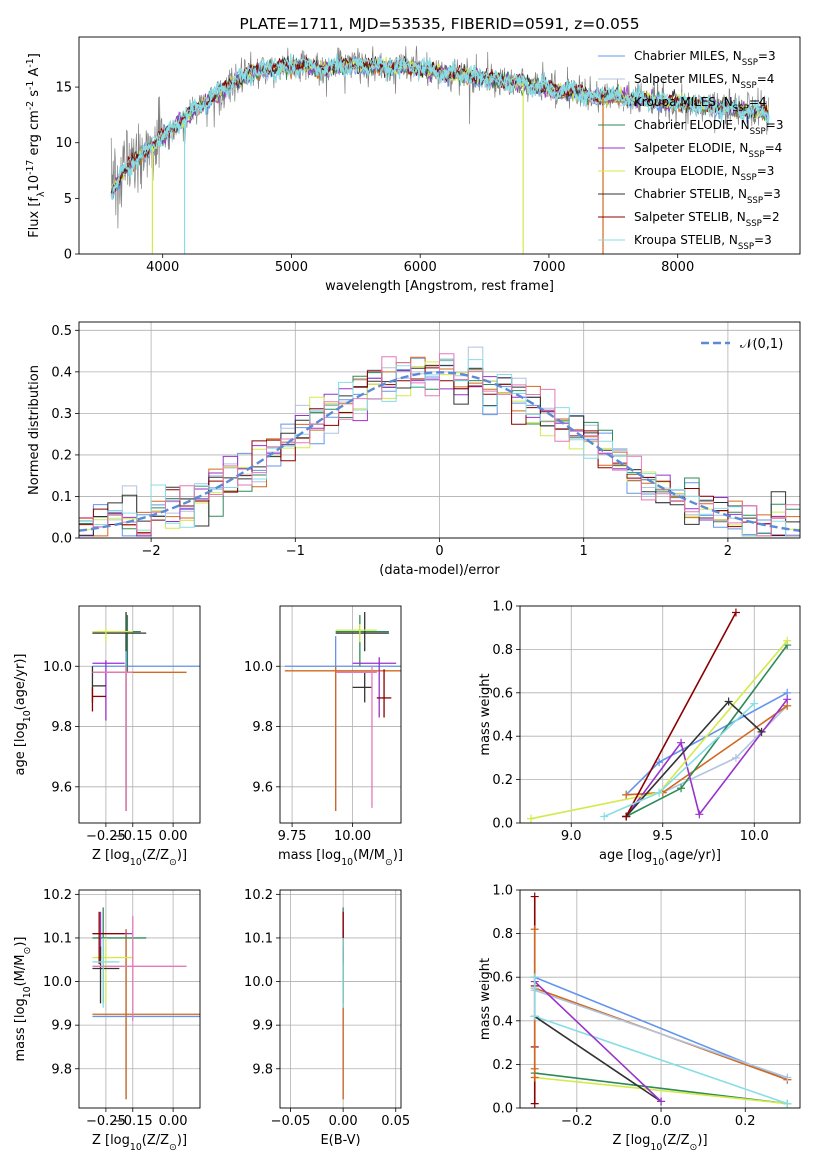  What do you see at coordinates (395, 1121) in the screenshot?
I see `x-tick-label: 0.05` at bounding box center [395, 1121].